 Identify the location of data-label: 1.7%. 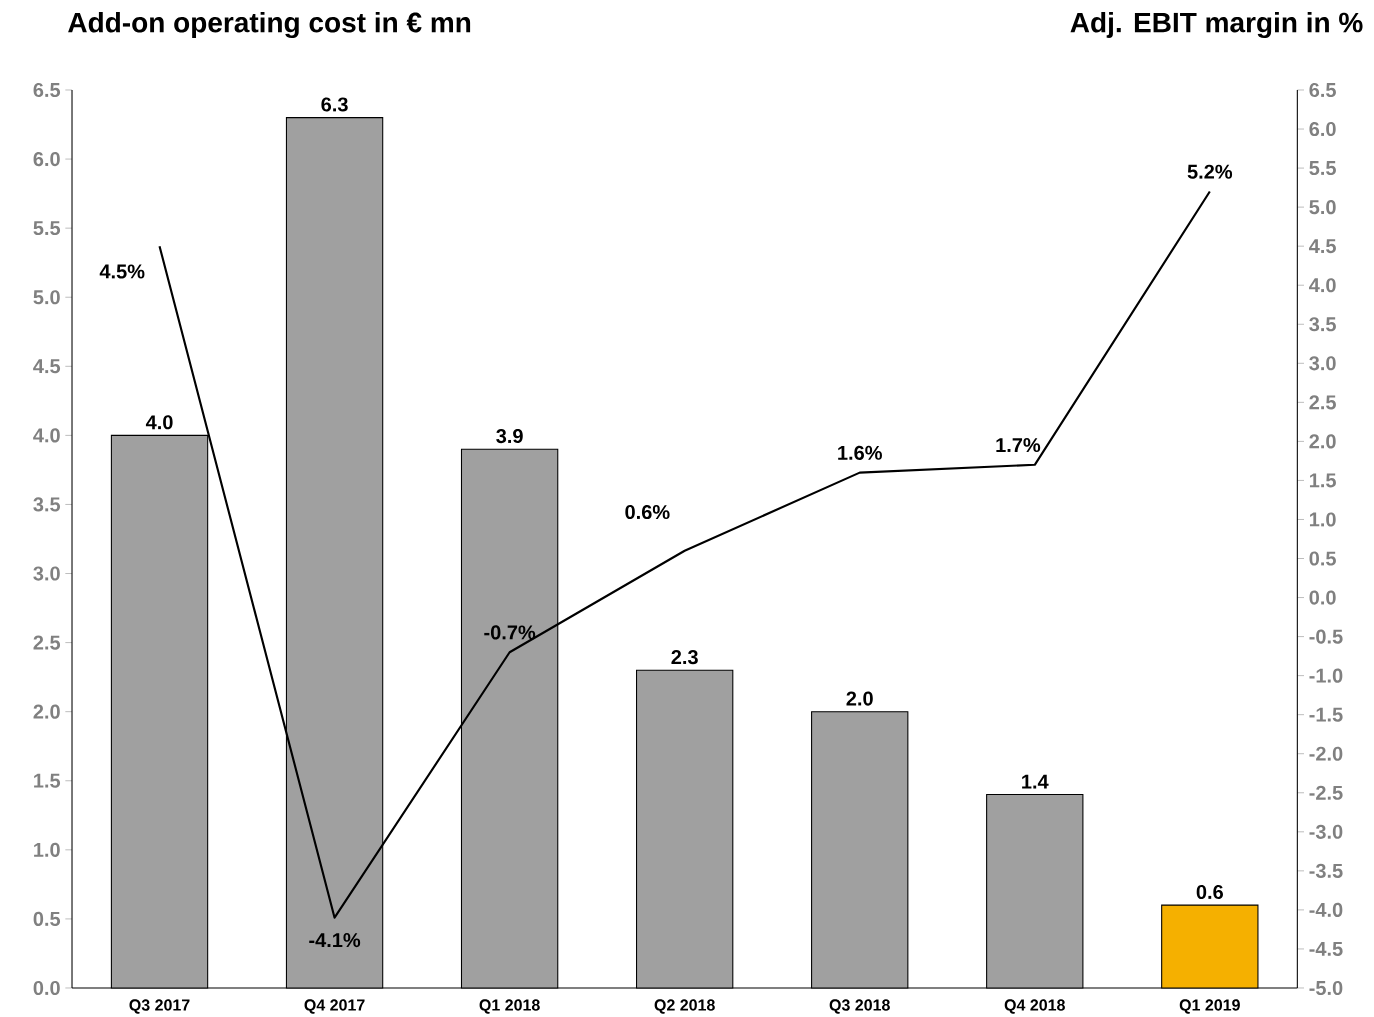
(1018, 445).